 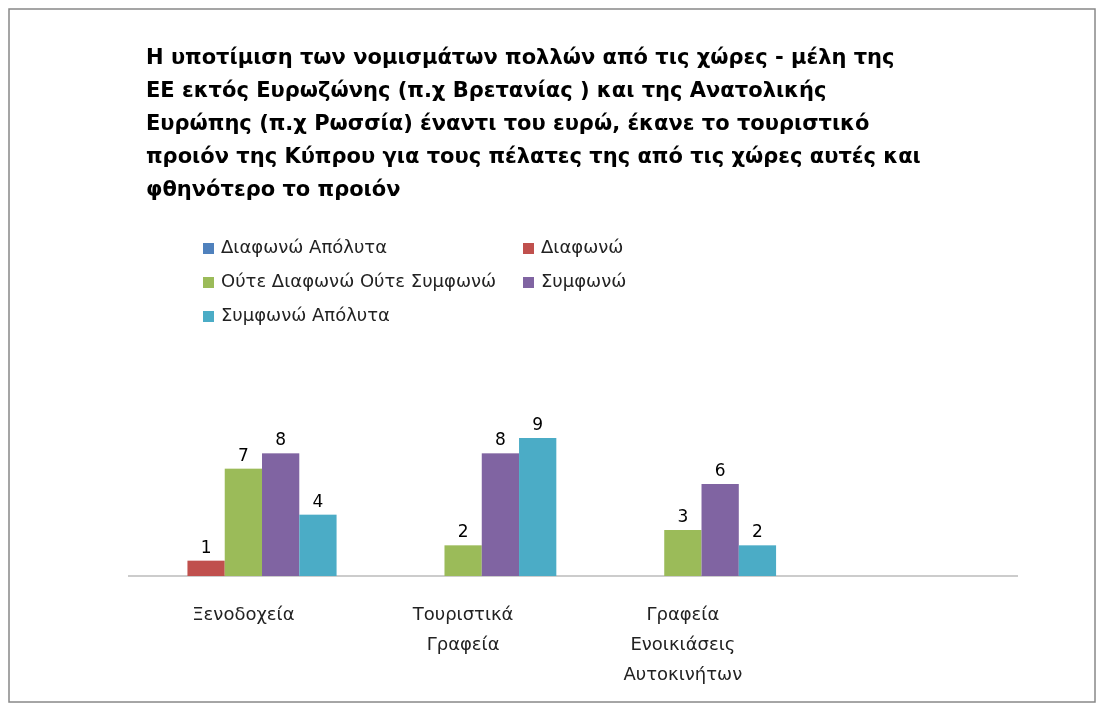 I want to click on legend-label: Συμφωνώ Απόλυτα, so click(x=305, y=314).